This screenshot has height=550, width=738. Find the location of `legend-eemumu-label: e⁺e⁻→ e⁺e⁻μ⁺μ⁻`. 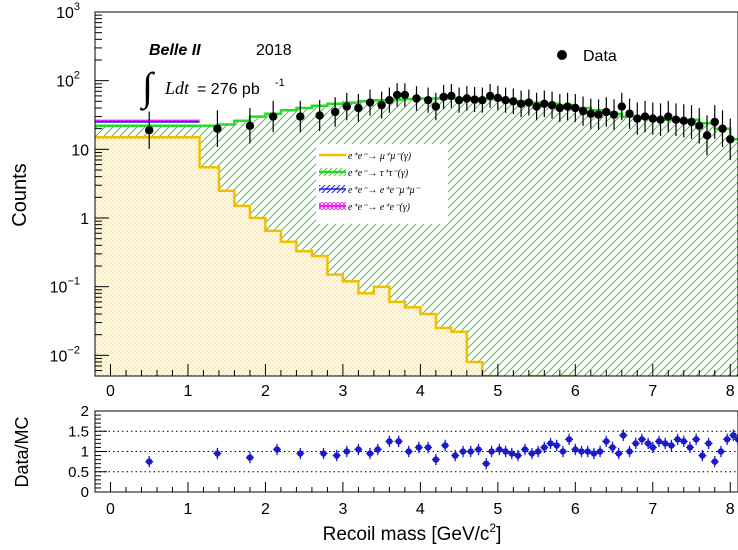

legend-eemumu-label: e⁺e⁻→ e⁺e⁻μ⁺μ⁻ is located at coordinates (384, 190).